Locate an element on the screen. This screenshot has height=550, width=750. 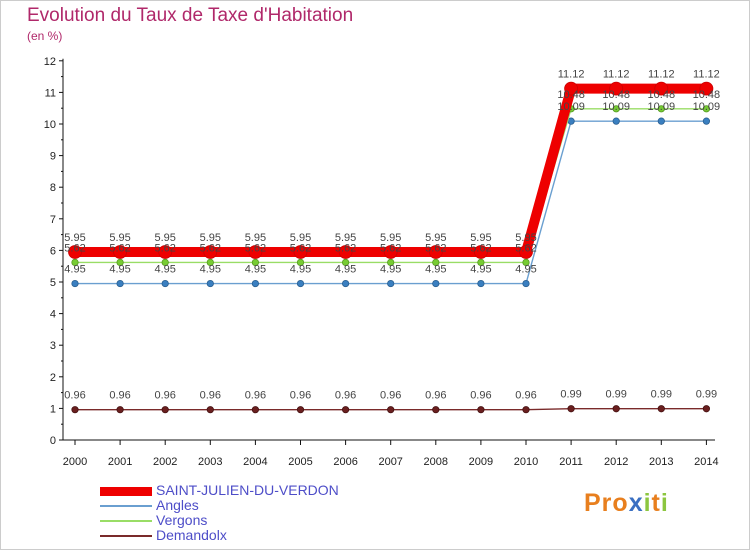
x-tick-label: 2000 is located at coordinates (75, 462).